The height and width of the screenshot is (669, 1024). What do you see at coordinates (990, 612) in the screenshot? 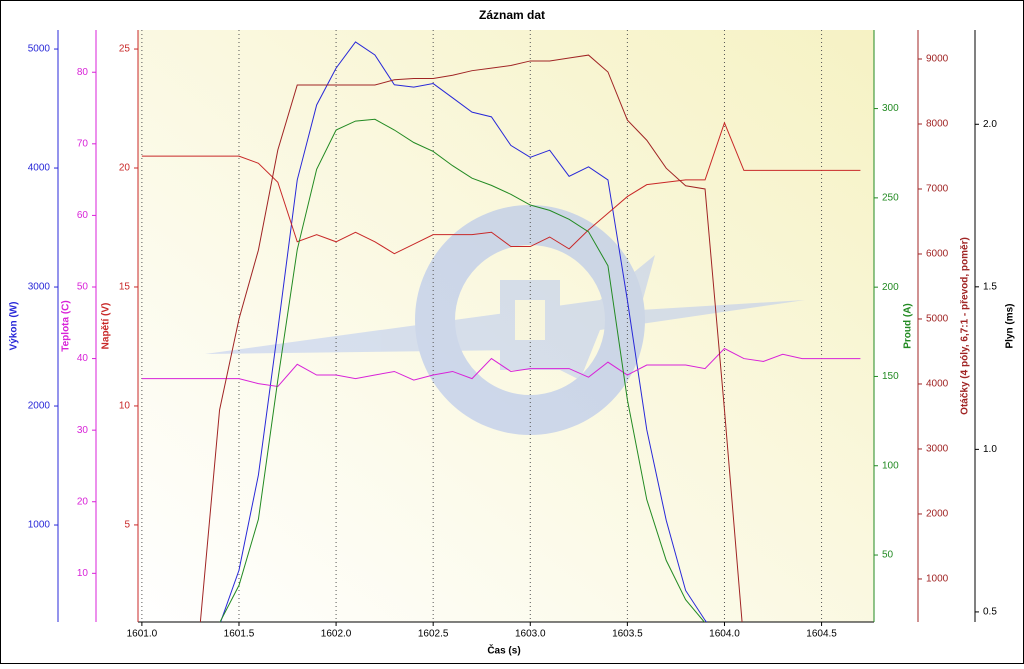
I see `y-tick-label: 0.5` at bounding box center [990, 612].